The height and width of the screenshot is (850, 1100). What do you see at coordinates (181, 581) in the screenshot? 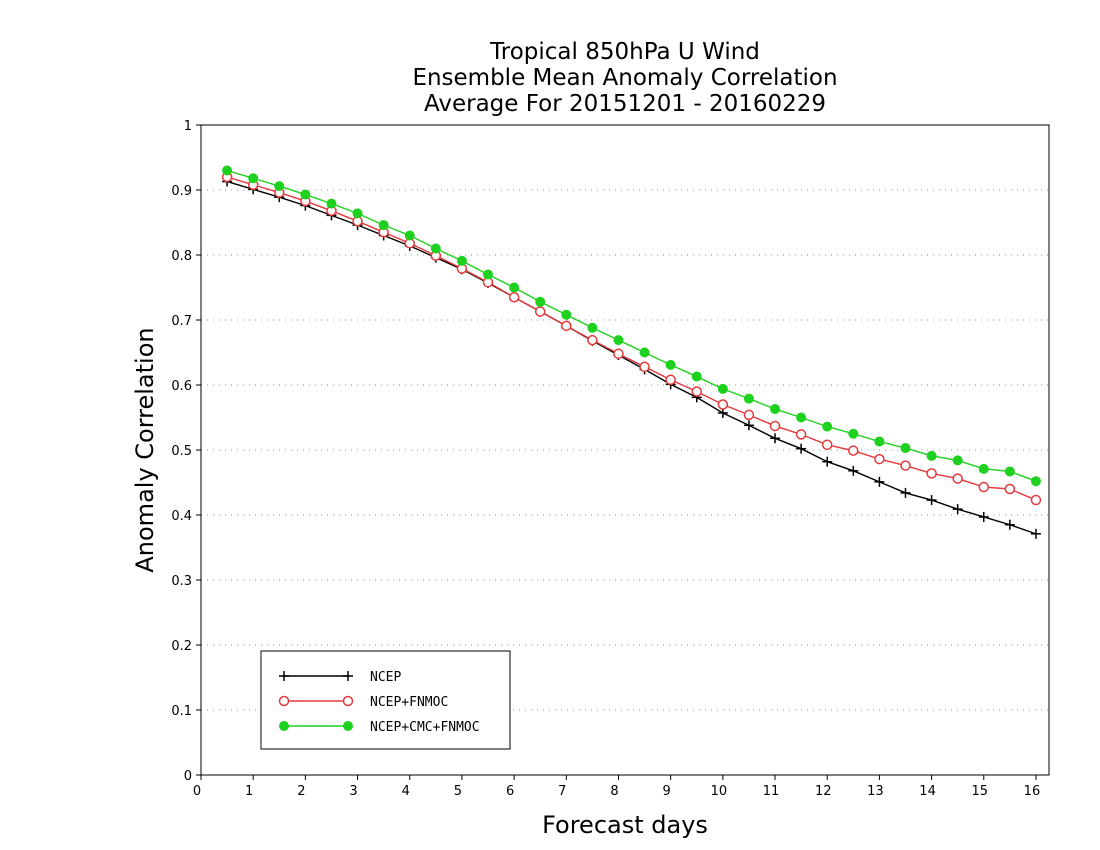
I see `y-tick-label: 0.3` at bounding box center [181, 581].